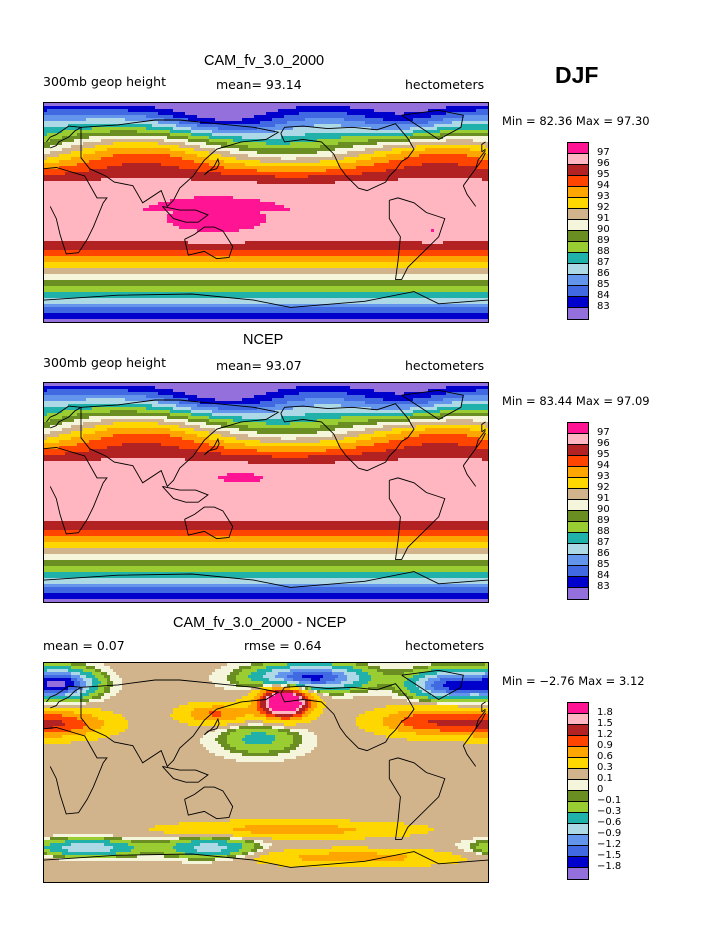  I want to click on level-label: 93, so click(603, 196).